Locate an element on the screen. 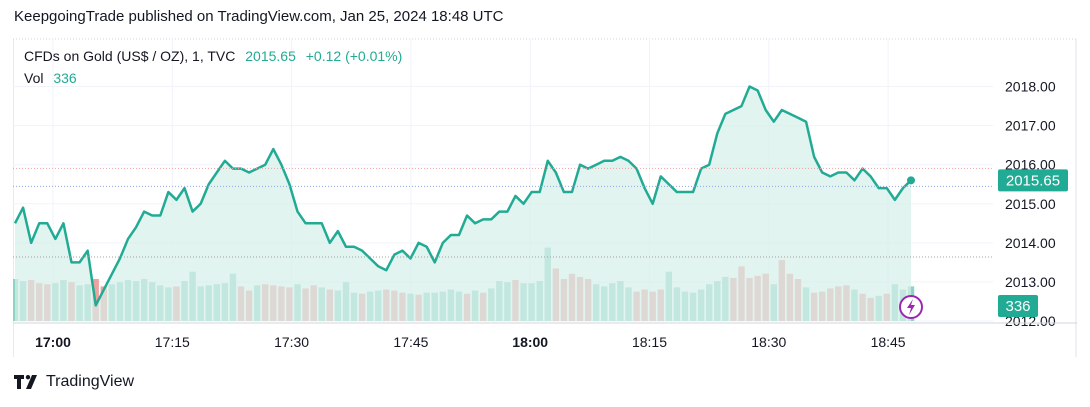 This screenshot has width=1090, height=407. volume-tag-label: 336 is located at coordinates (1017, 306).